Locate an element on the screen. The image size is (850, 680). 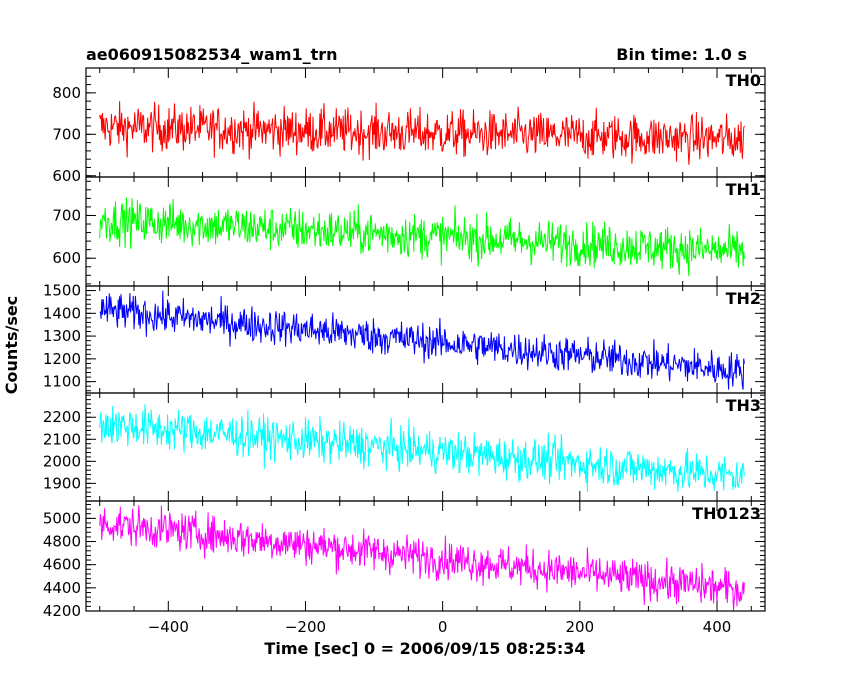
y-tick-label: 800 is located at coordinates (66, 93).